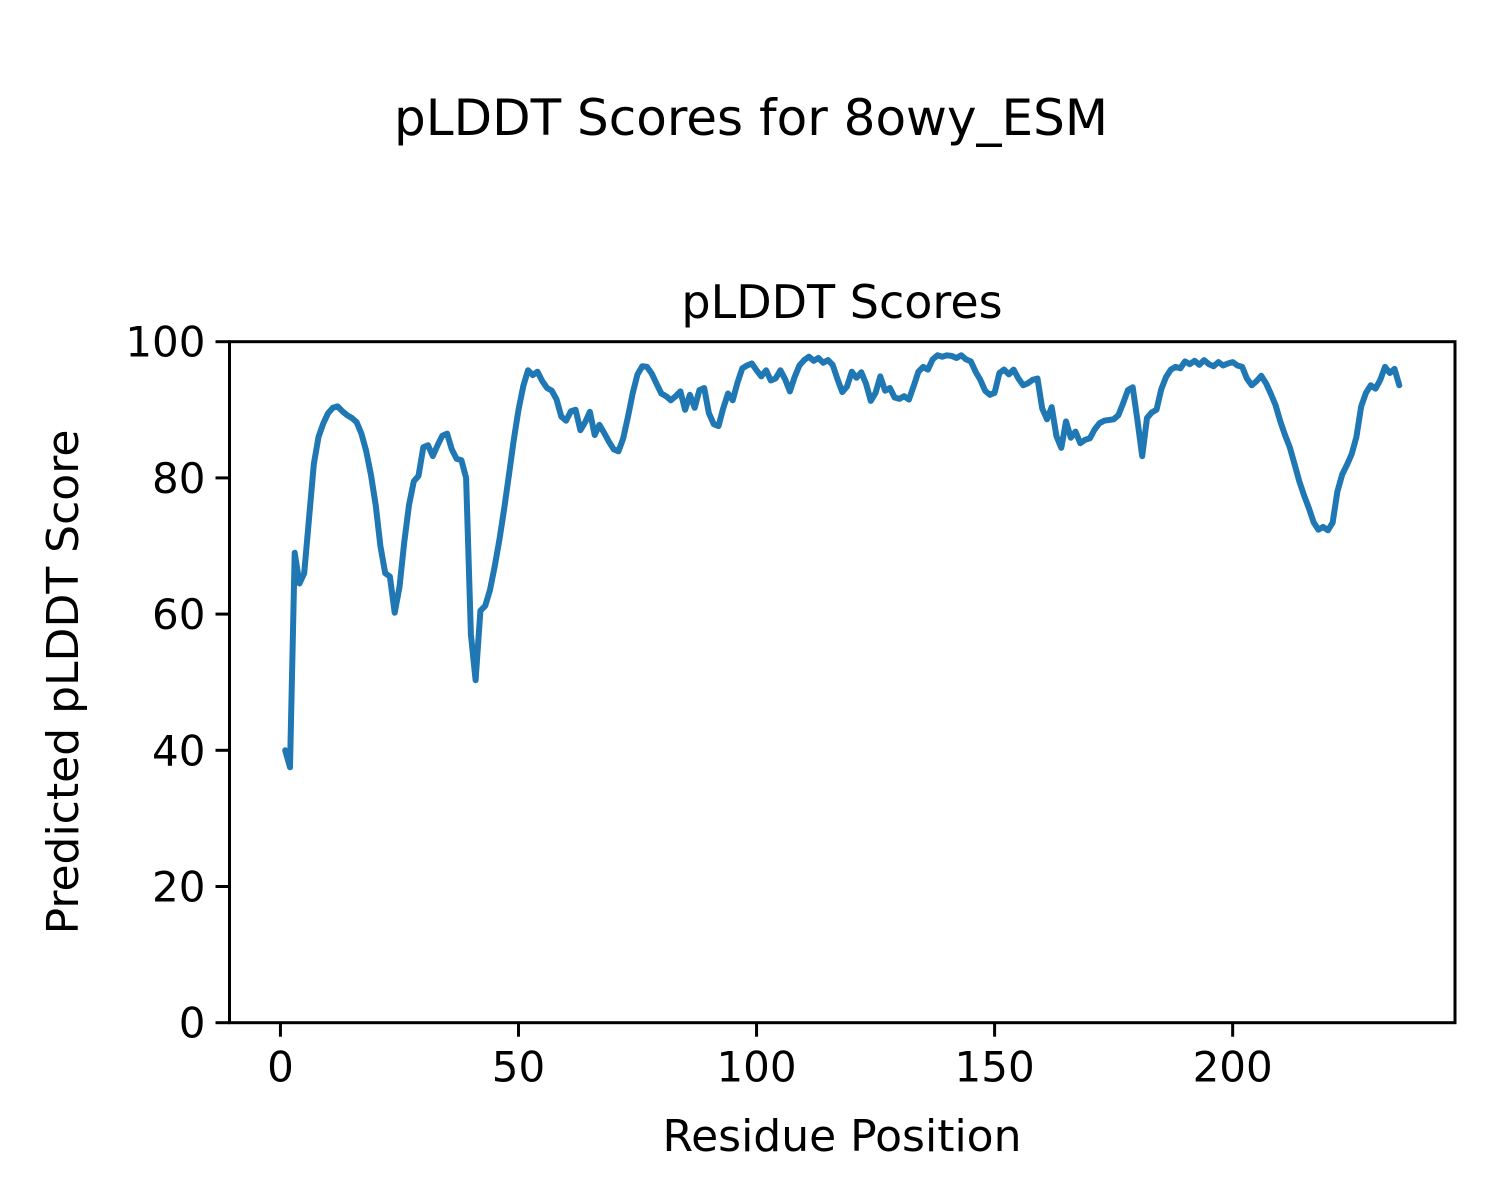 This screenshot has height=1204, width=1500. What do you see at coordinates (841, 1136) in the screenshot?
I see `x-axis-label: Residue Position` at bounding box center [841, 1136].